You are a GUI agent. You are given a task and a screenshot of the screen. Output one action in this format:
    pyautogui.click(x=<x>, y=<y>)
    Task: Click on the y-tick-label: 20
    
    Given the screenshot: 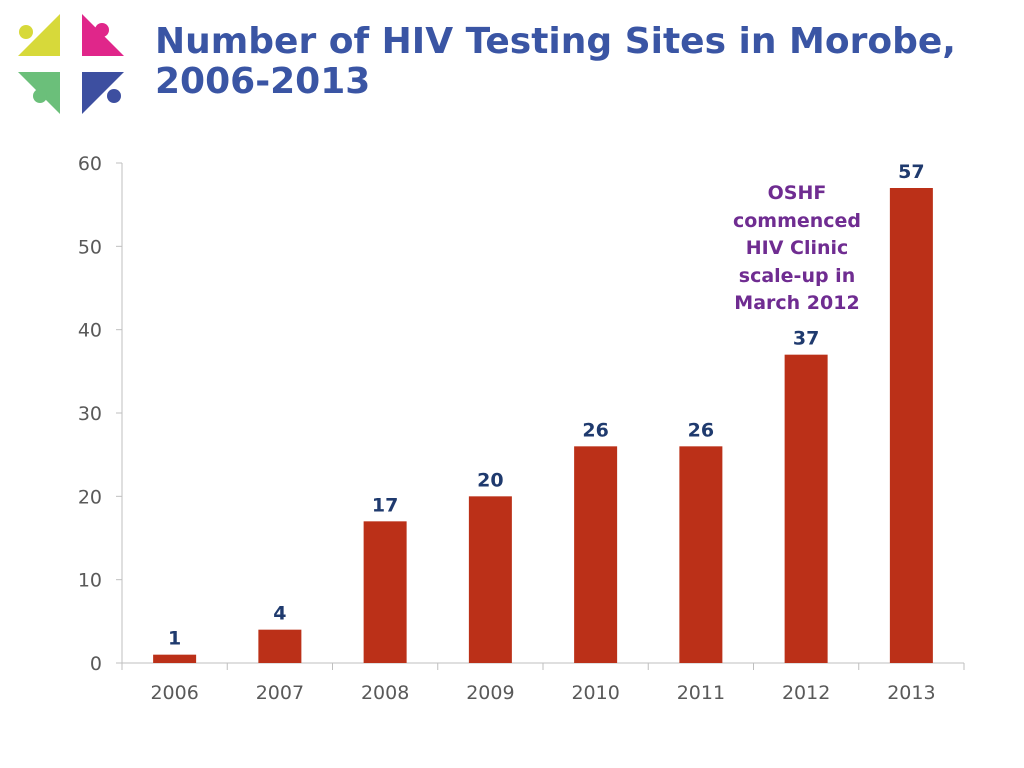 What is the action you would take?
    pyautogui.click(x=90, y=497)
    